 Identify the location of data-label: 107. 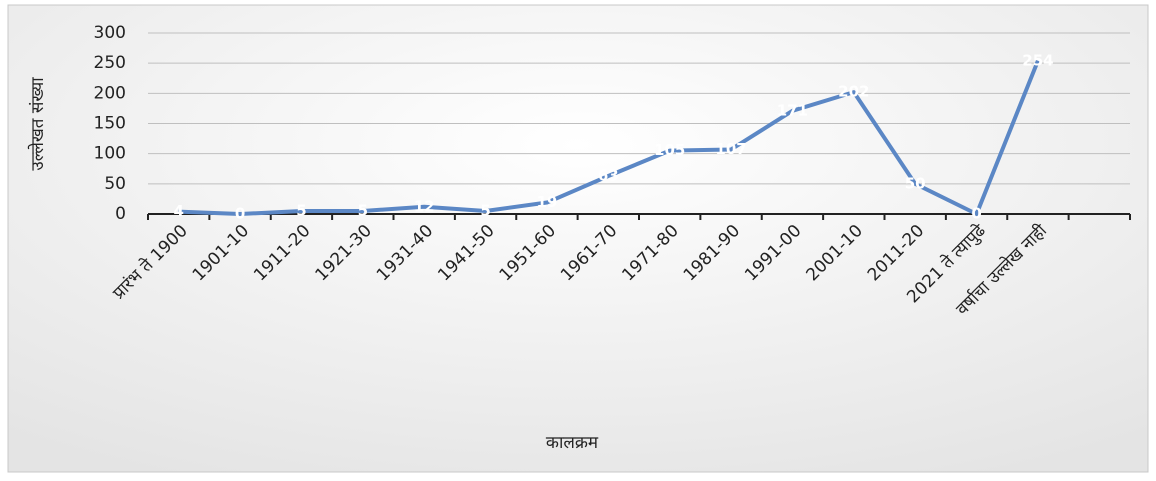
(730, 149).